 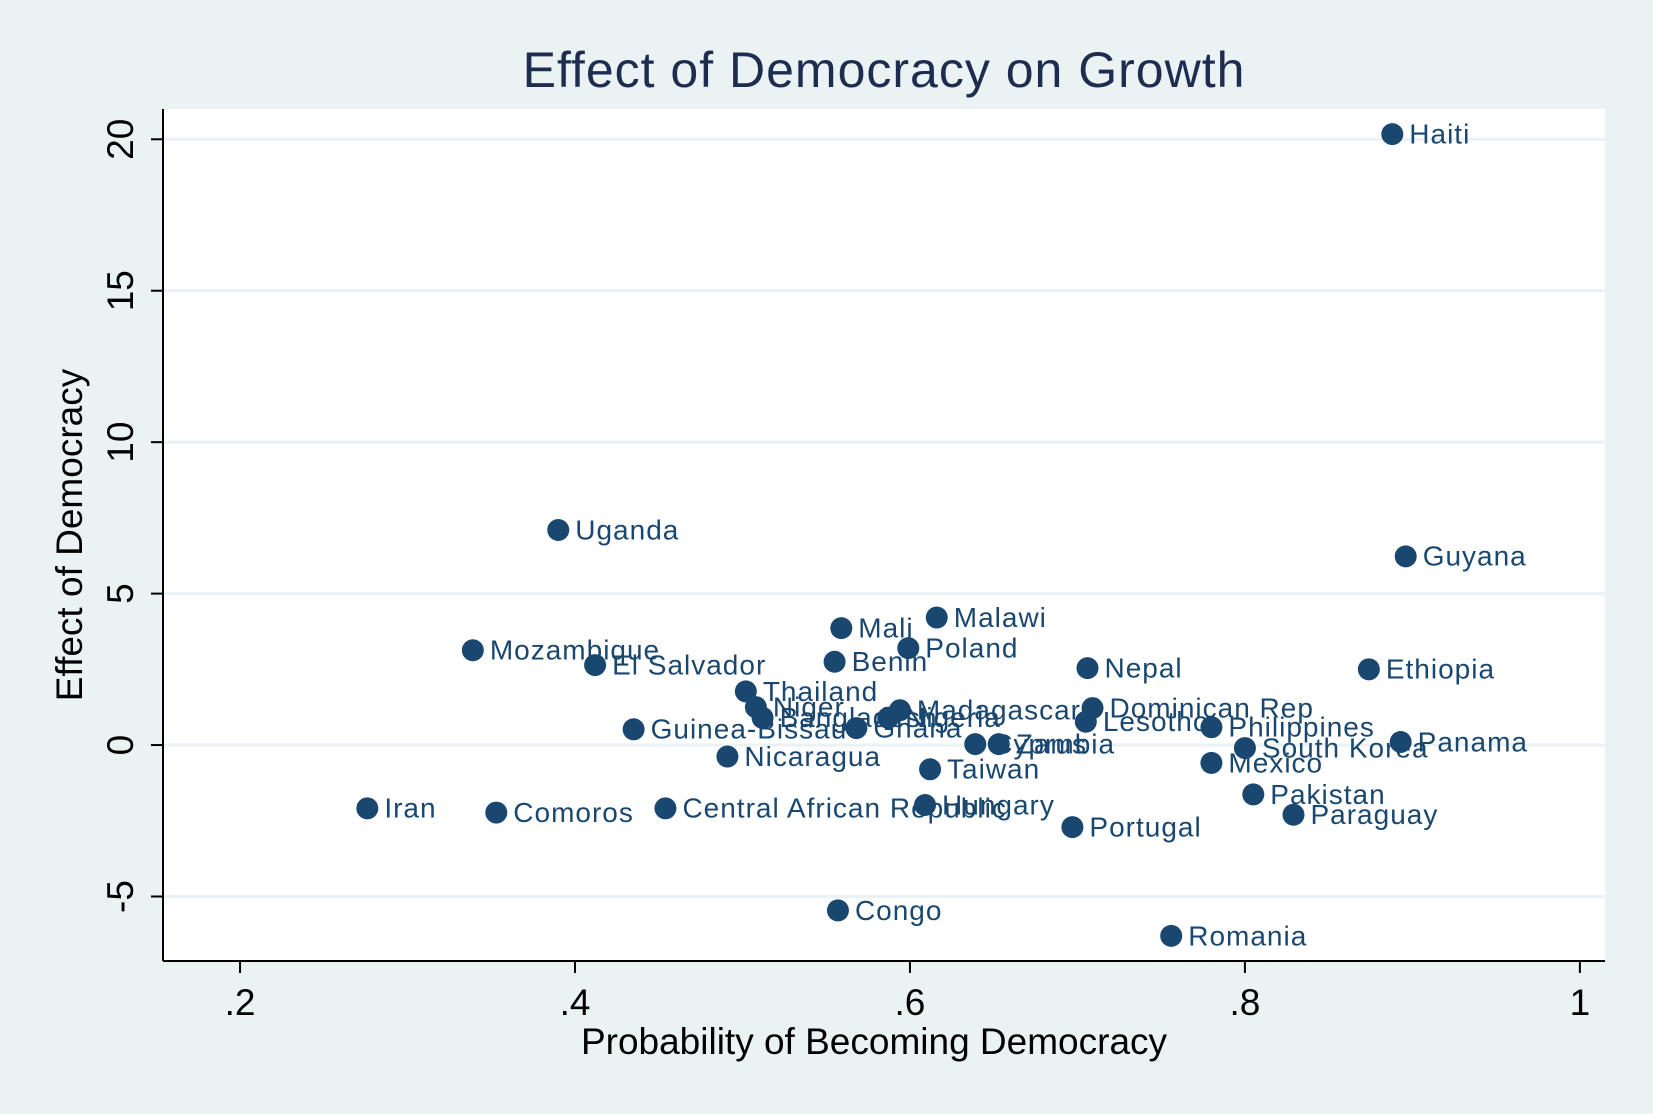 I want to click on point-label: Lesotho, so click(x=1156, y=721).